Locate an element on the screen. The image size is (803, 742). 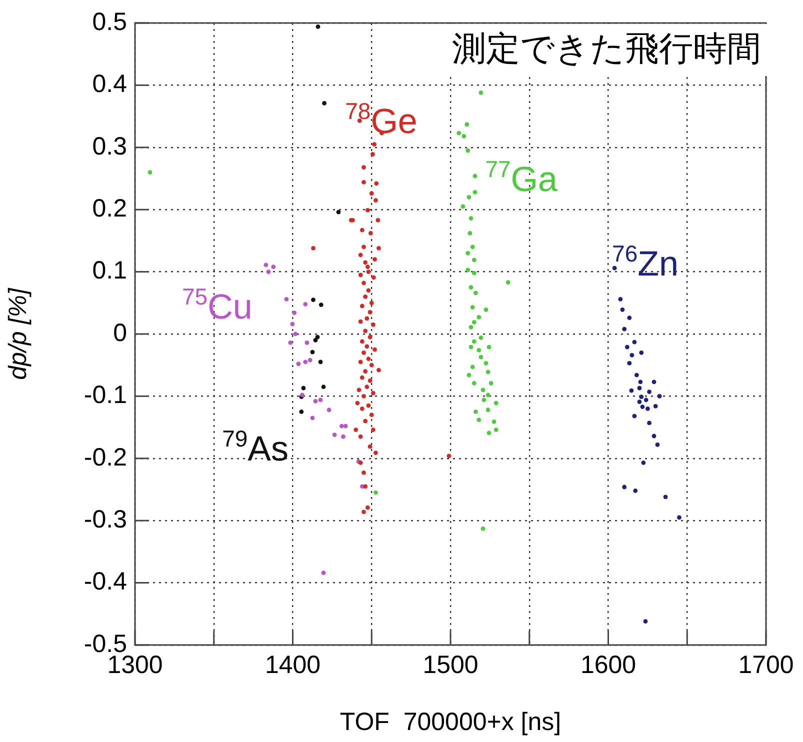
y-tick-label: 0.4 is located at coordinates (110, 84).